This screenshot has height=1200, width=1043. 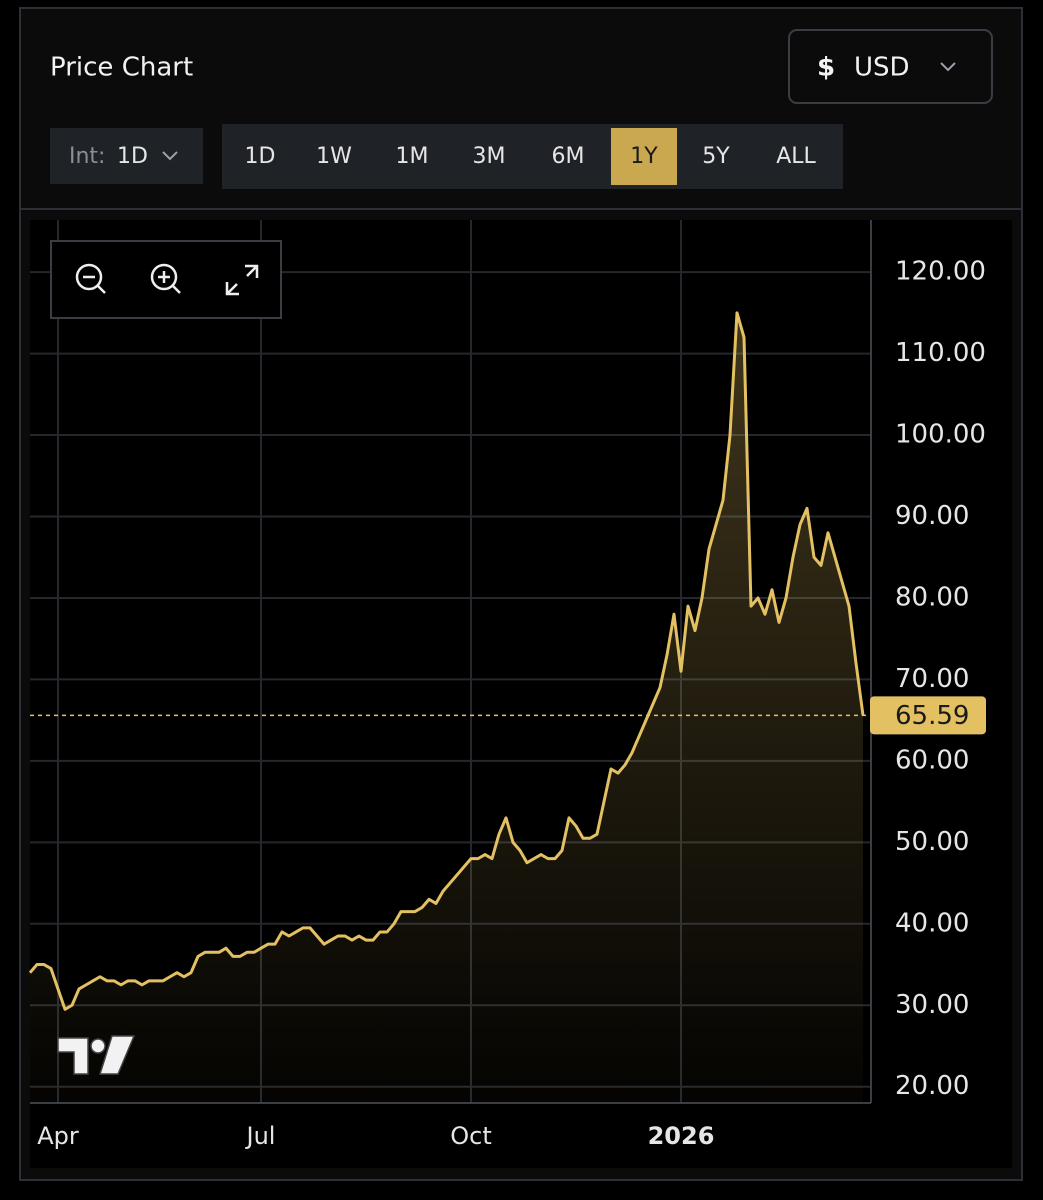 What do you see at coordinates (260, 1136) in the screenshot?
I see `x-tick-label: Jul` at bounding box center [260, 1136].